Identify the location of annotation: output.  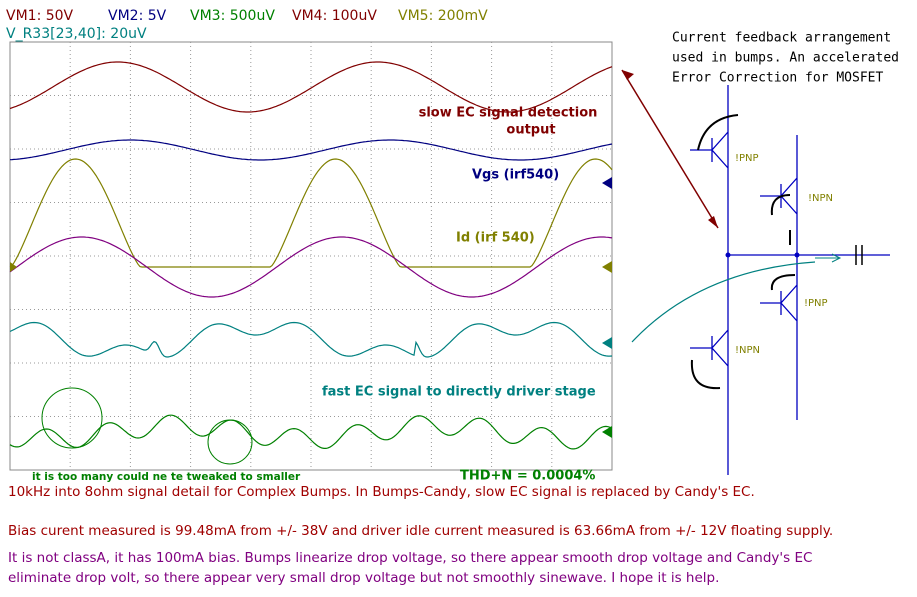
(530, 130).